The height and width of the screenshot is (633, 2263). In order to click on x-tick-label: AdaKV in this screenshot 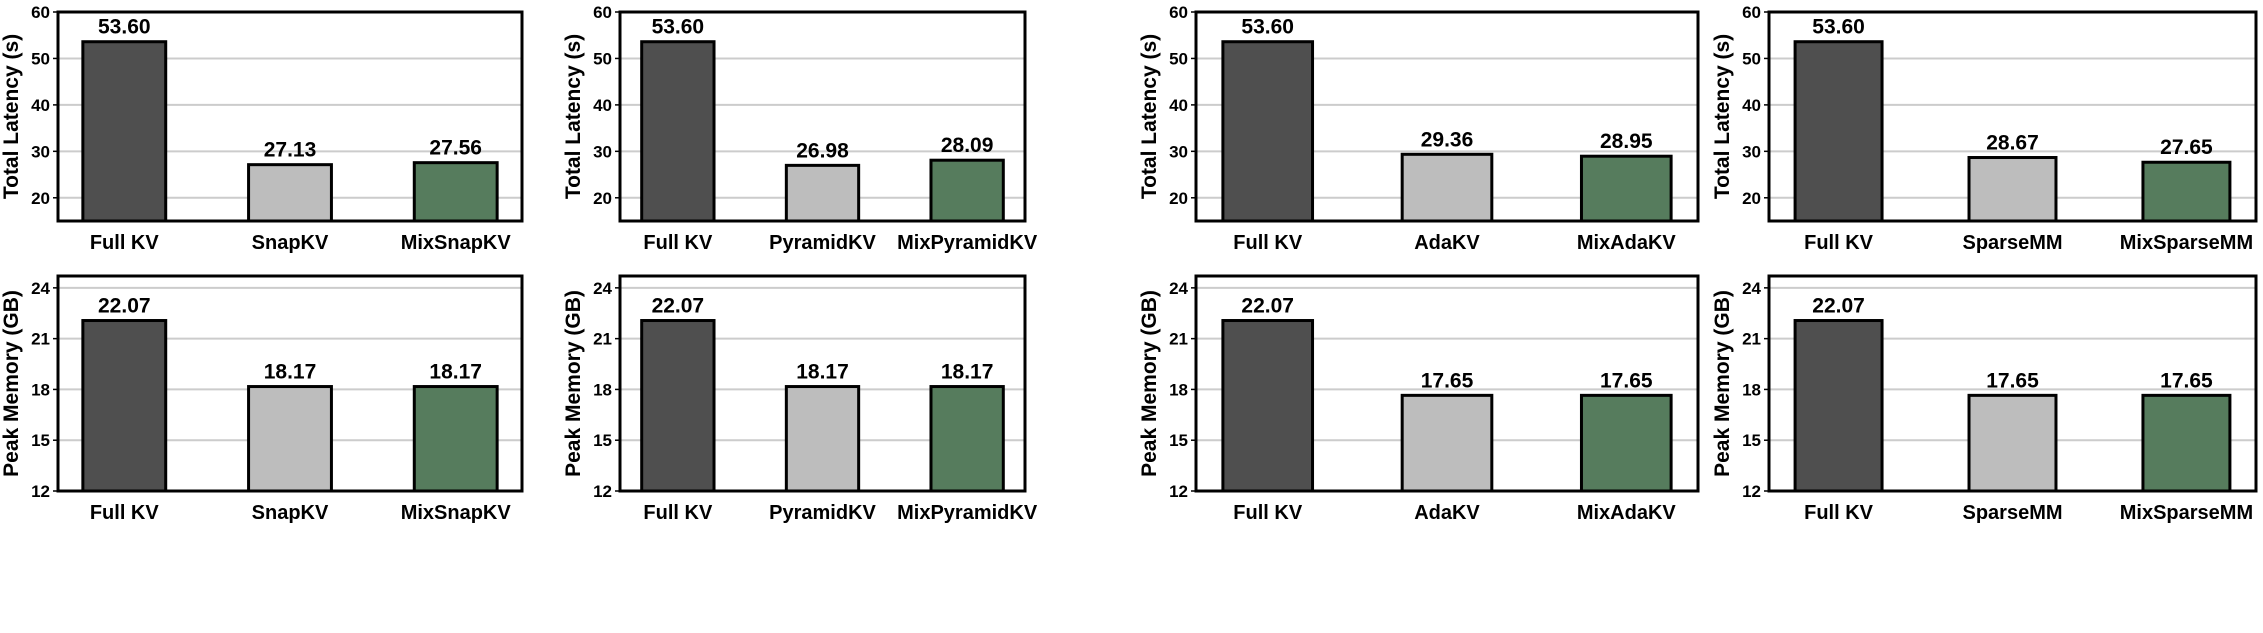, I will do `click(1447, 513)`.